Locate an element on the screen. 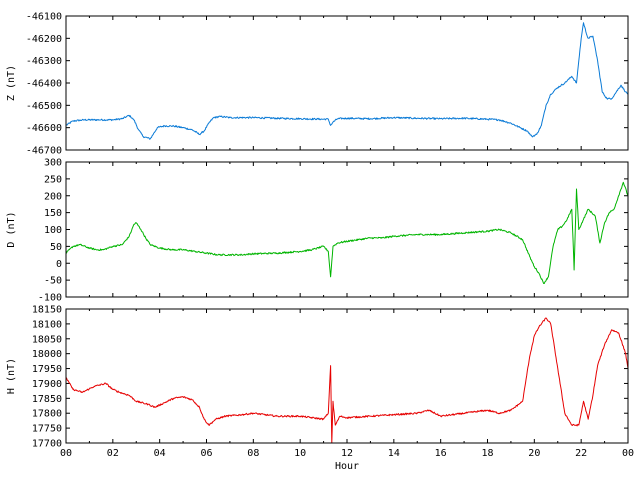 Image resolution: width=640 pixels, height=480 pixels. y-tick-label-h-6: 17850 is located at coordinates (47, 399).